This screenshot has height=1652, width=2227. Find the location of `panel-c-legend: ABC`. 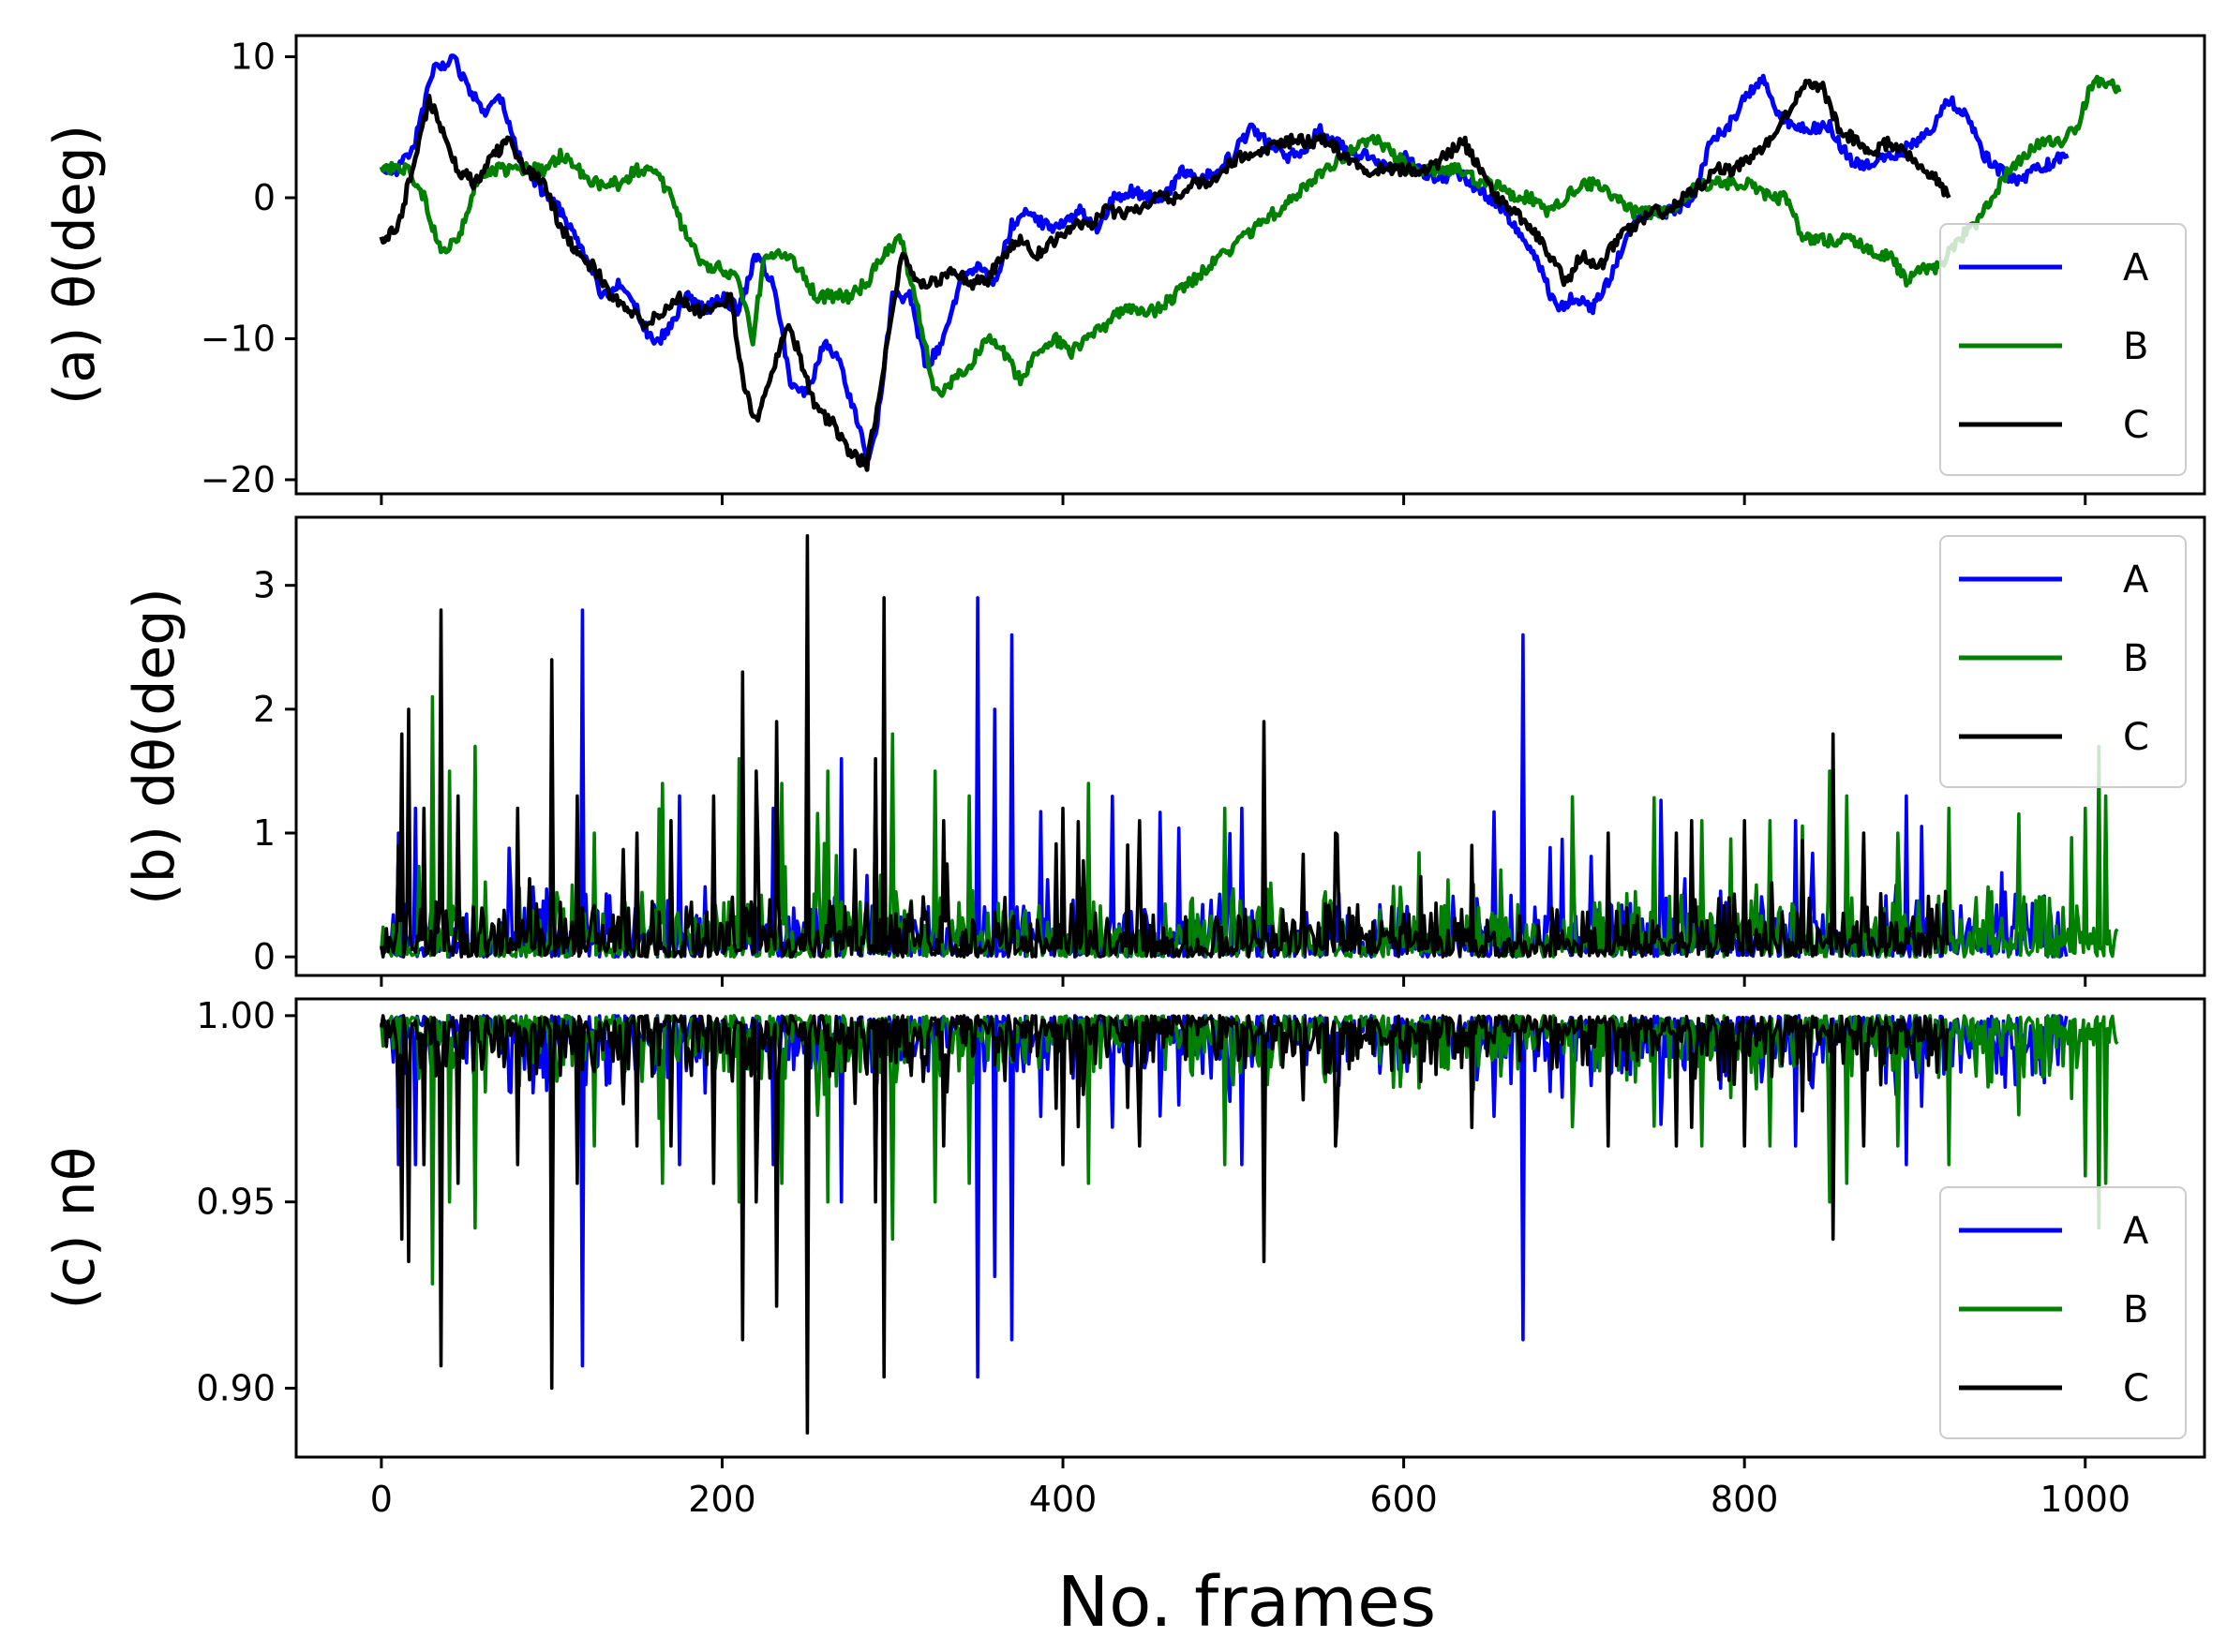

panel-c-legend: ABC is located at coordinates (2063, 1312).